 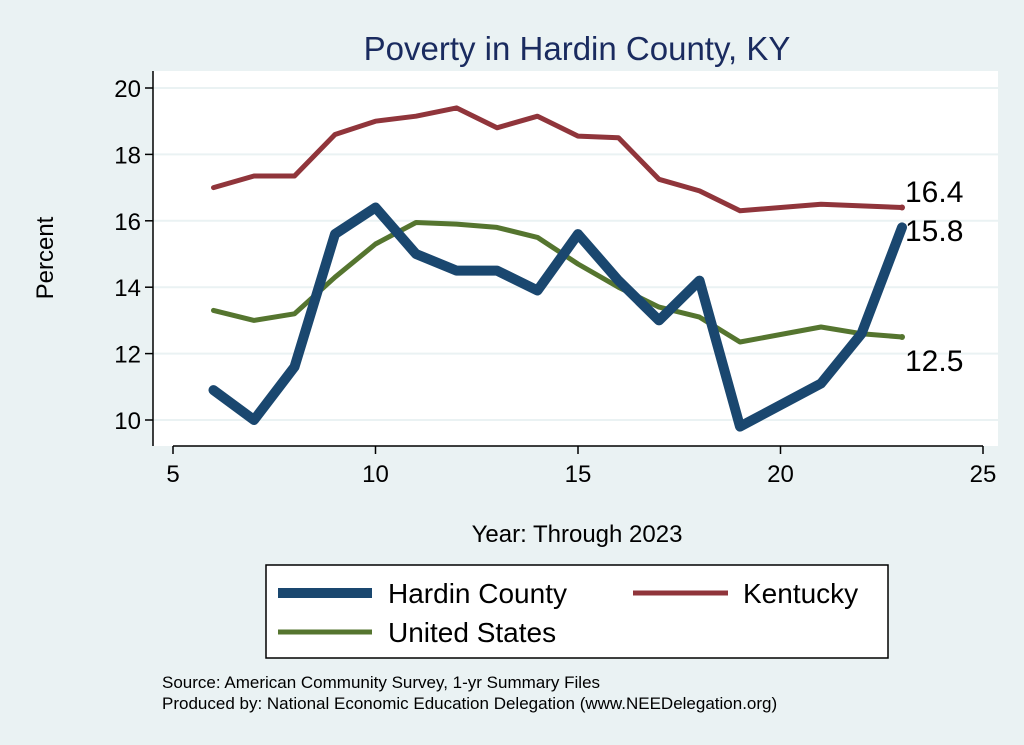 What do you see at coordinates (578, 474) in the screenshot?
I see `x-tick-label-15: 15` at bounding box center [578, 474].